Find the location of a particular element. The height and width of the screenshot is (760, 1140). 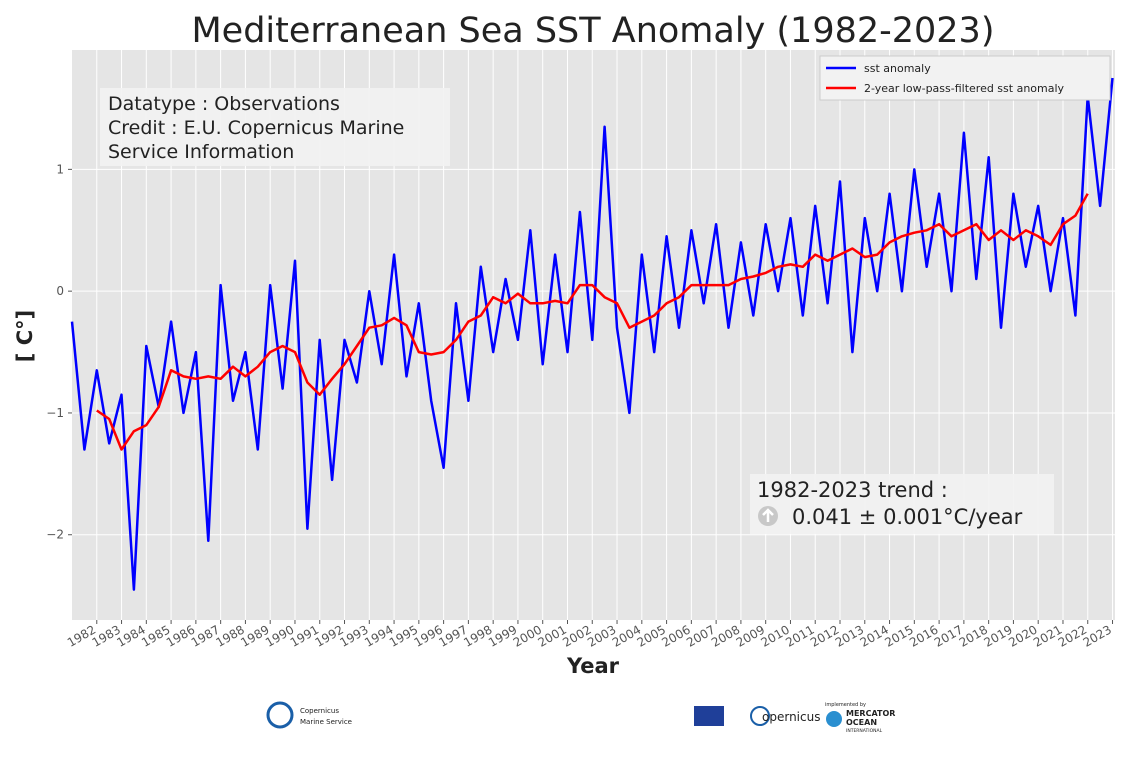

y-tick-label: 1 is located at coordinates (60, 169).